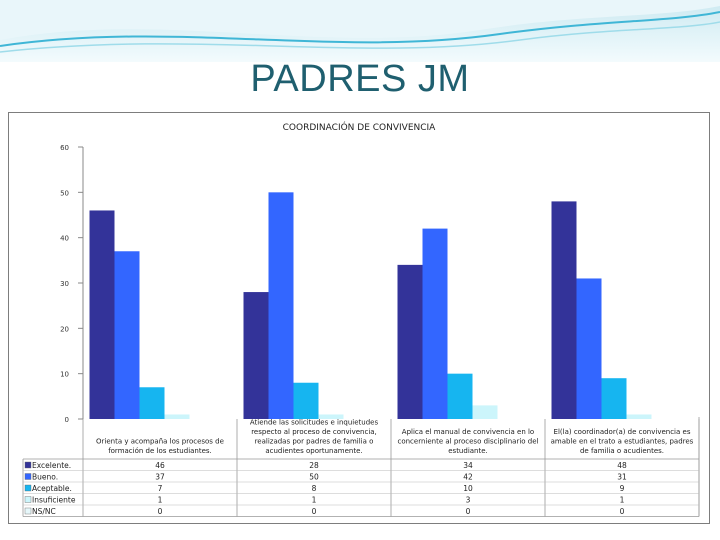  I want to click on data-value: 50, so click(314, 476).